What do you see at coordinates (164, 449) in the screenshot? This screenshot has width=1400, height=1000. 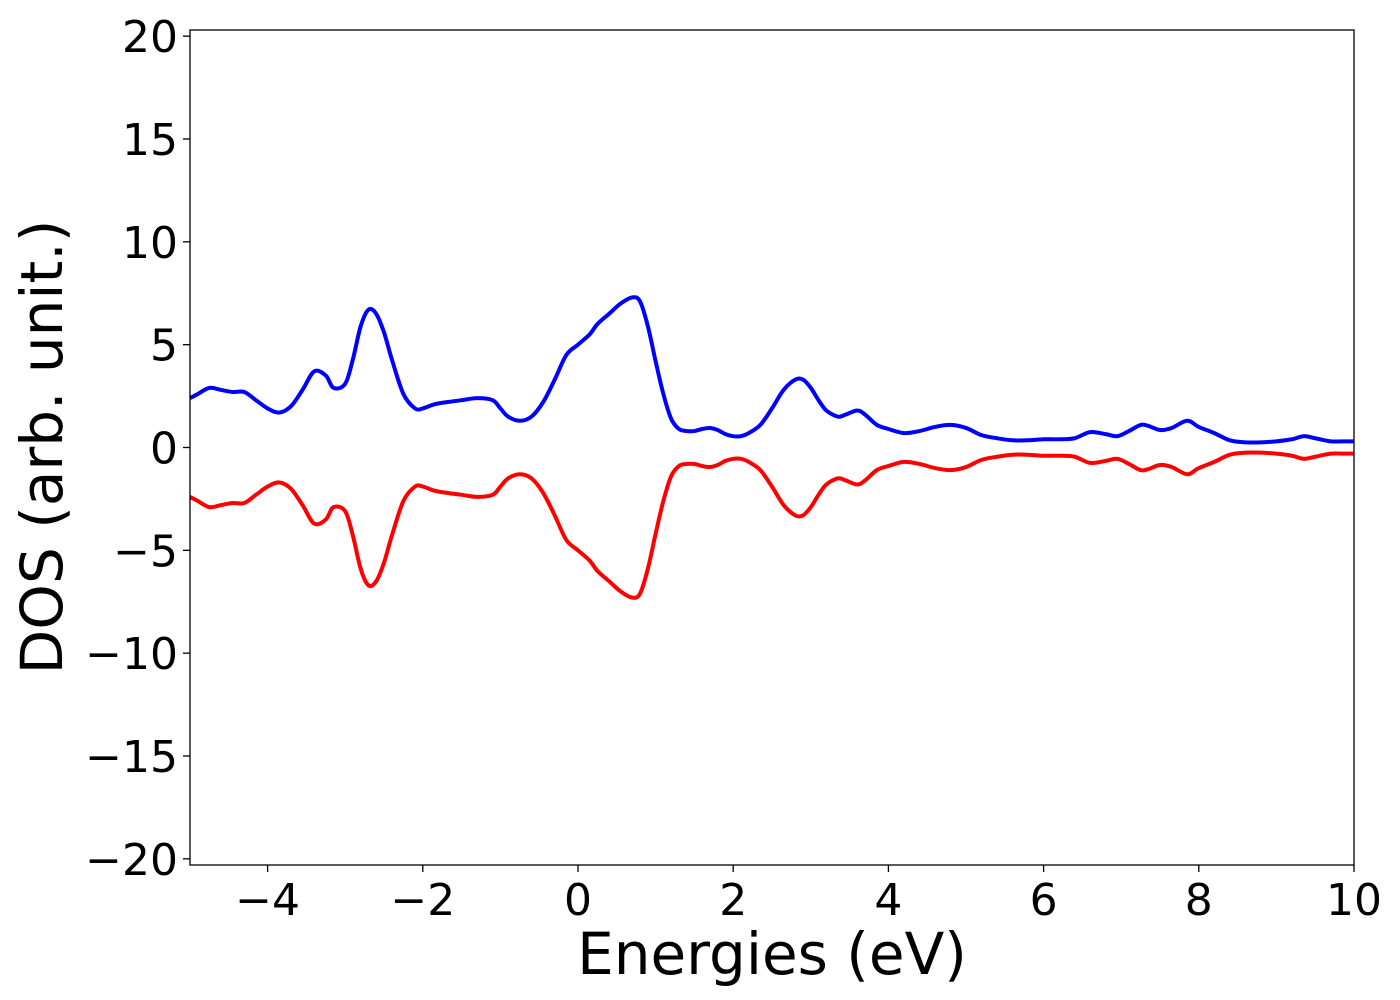 I see `y-tick-label: 0` at bounding box center [164, 449].